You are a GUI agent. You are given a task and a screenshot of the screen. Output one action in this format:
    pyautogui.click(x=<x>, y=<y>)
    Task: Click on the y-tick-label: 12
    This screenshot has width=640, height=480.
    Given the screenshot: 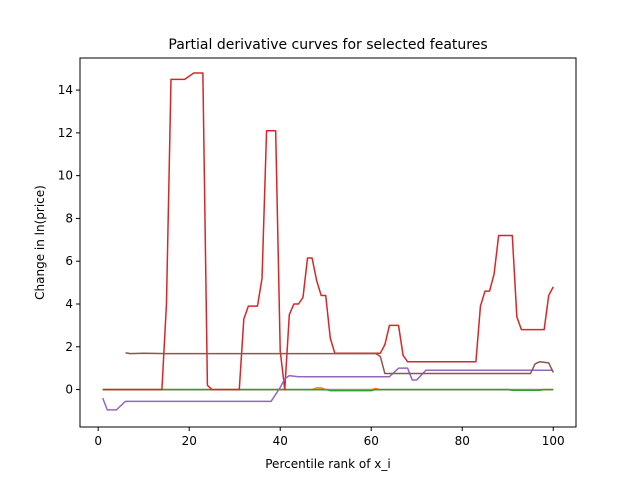 What is the action you would take?
    pyautogui.click(x=65, y=133)
    